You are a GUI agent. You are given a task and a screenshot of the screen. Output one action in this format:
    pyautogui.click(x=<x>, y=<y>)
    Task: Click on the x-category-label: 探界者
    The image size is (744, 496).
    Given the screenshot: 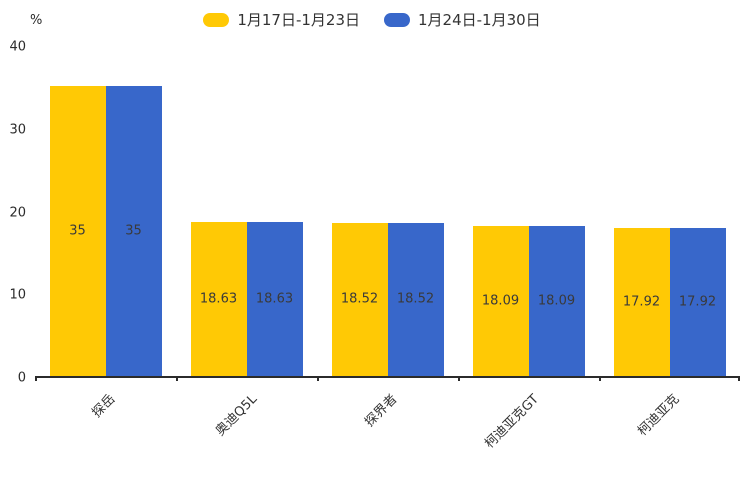 What is the action you would take?
    pyautogui.click(x=381, y=411)
    